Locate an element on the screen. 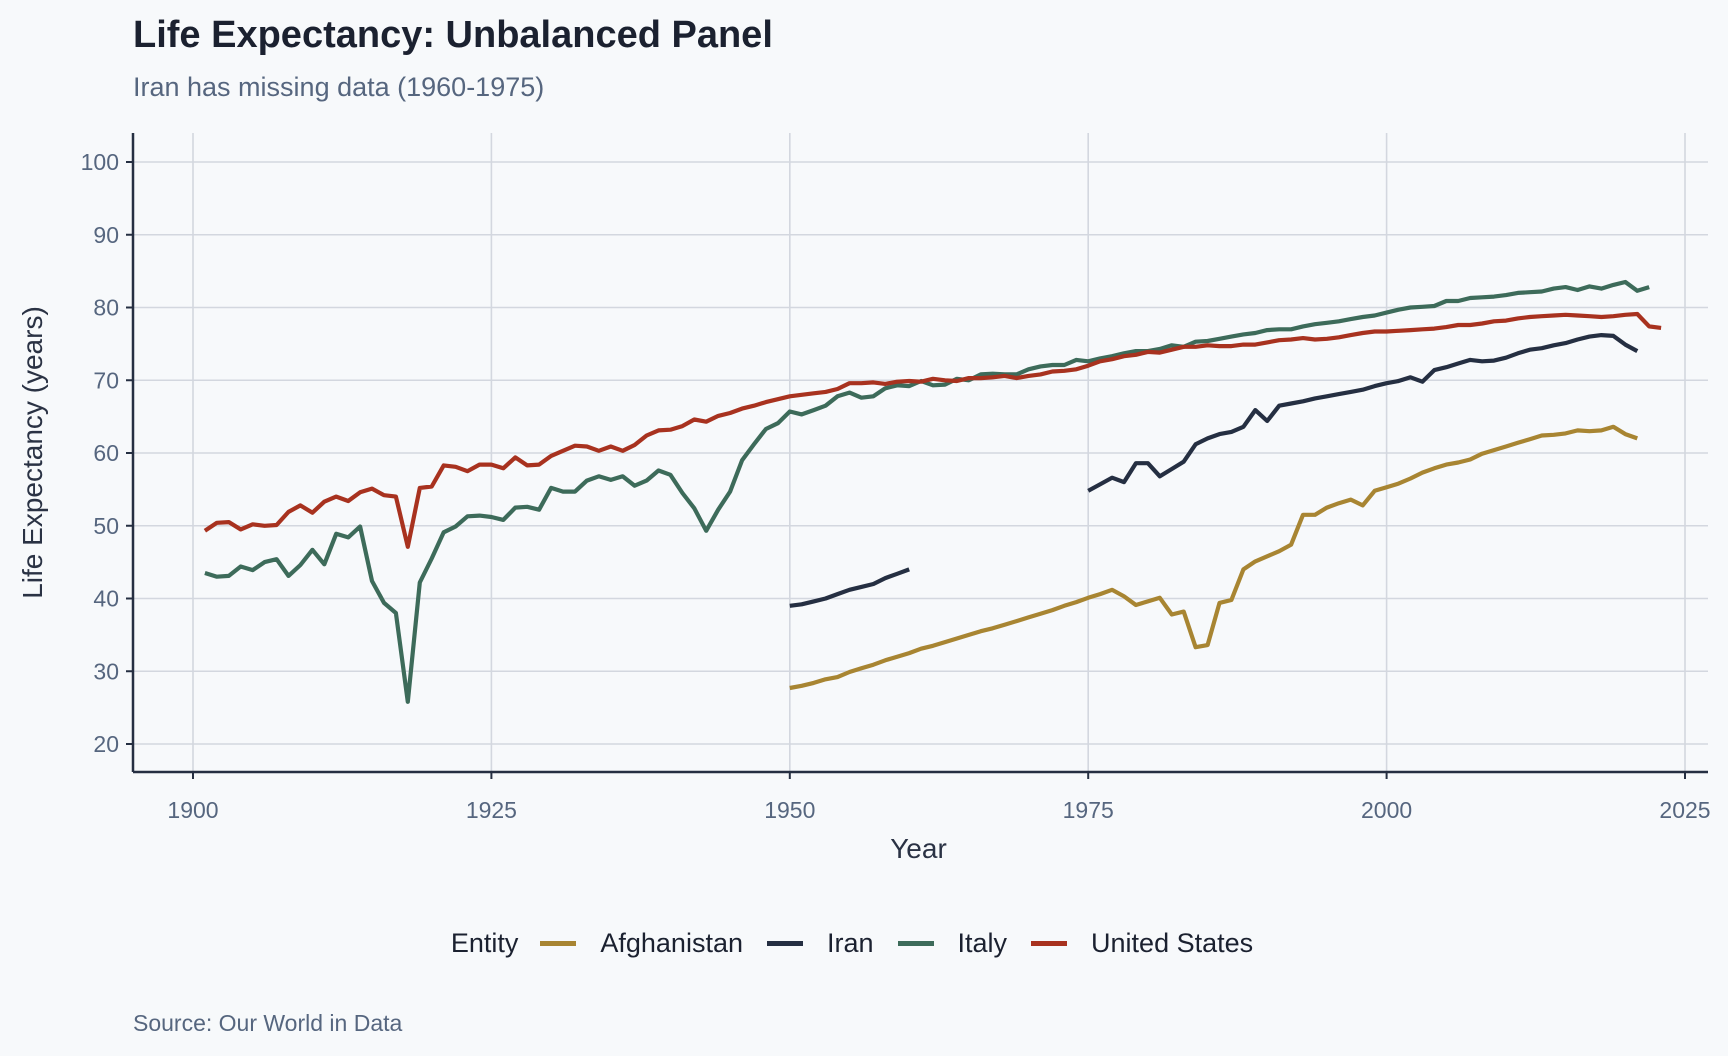  legend-swatch-united-states is located at coordinates (1049, 943).